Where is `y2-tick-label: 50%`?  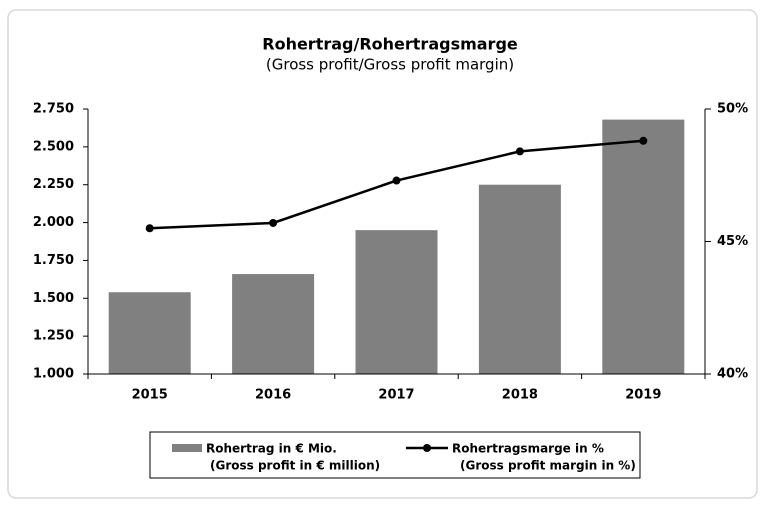
y2-tick-label: 50% is located at coordinates (732, 109).